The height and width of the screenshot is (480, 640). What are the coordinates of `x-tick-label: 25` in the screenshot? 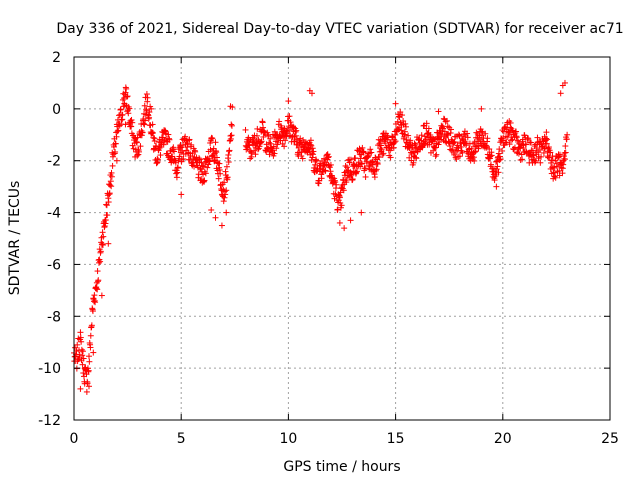 It's located at (610, 439).